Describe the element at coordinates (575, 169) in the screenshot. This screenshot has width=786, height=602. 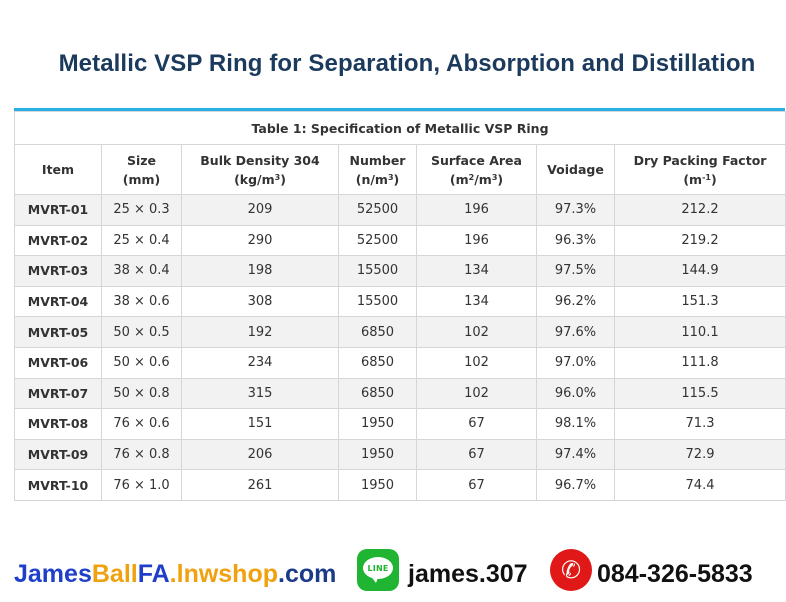
I see `header-voidage: Voidage` at that location.